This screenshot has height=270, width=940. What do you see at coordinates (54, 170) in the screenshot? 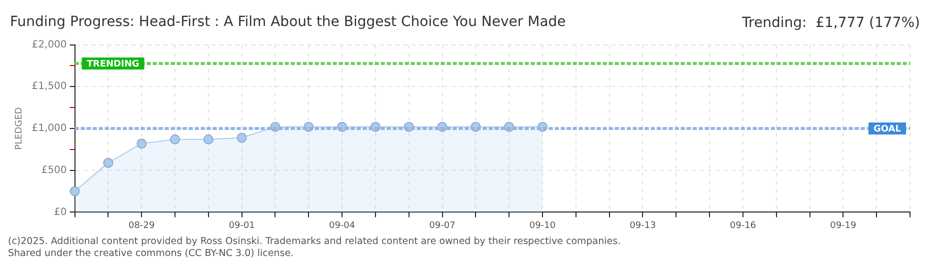
I see `y-tick-label: £500` at bounding box center [54, 170].